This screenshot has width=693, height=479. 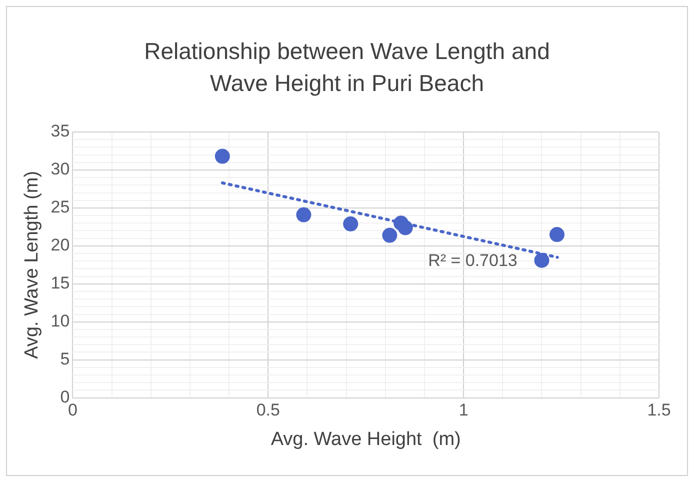 What do you see at coordinates (60, 169) in the screenshot?
I see `y-tick-label: 30` at bounding box center [60, 169].